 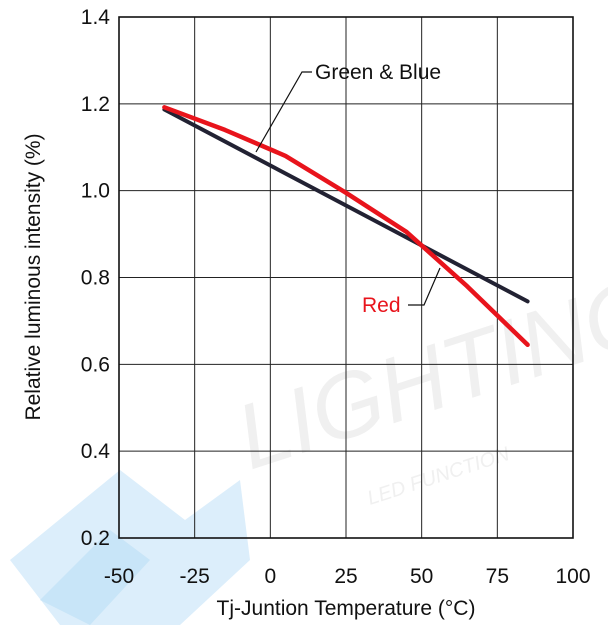 I want to click on y-tick-label: 0.6, so click(x=95, y=364).